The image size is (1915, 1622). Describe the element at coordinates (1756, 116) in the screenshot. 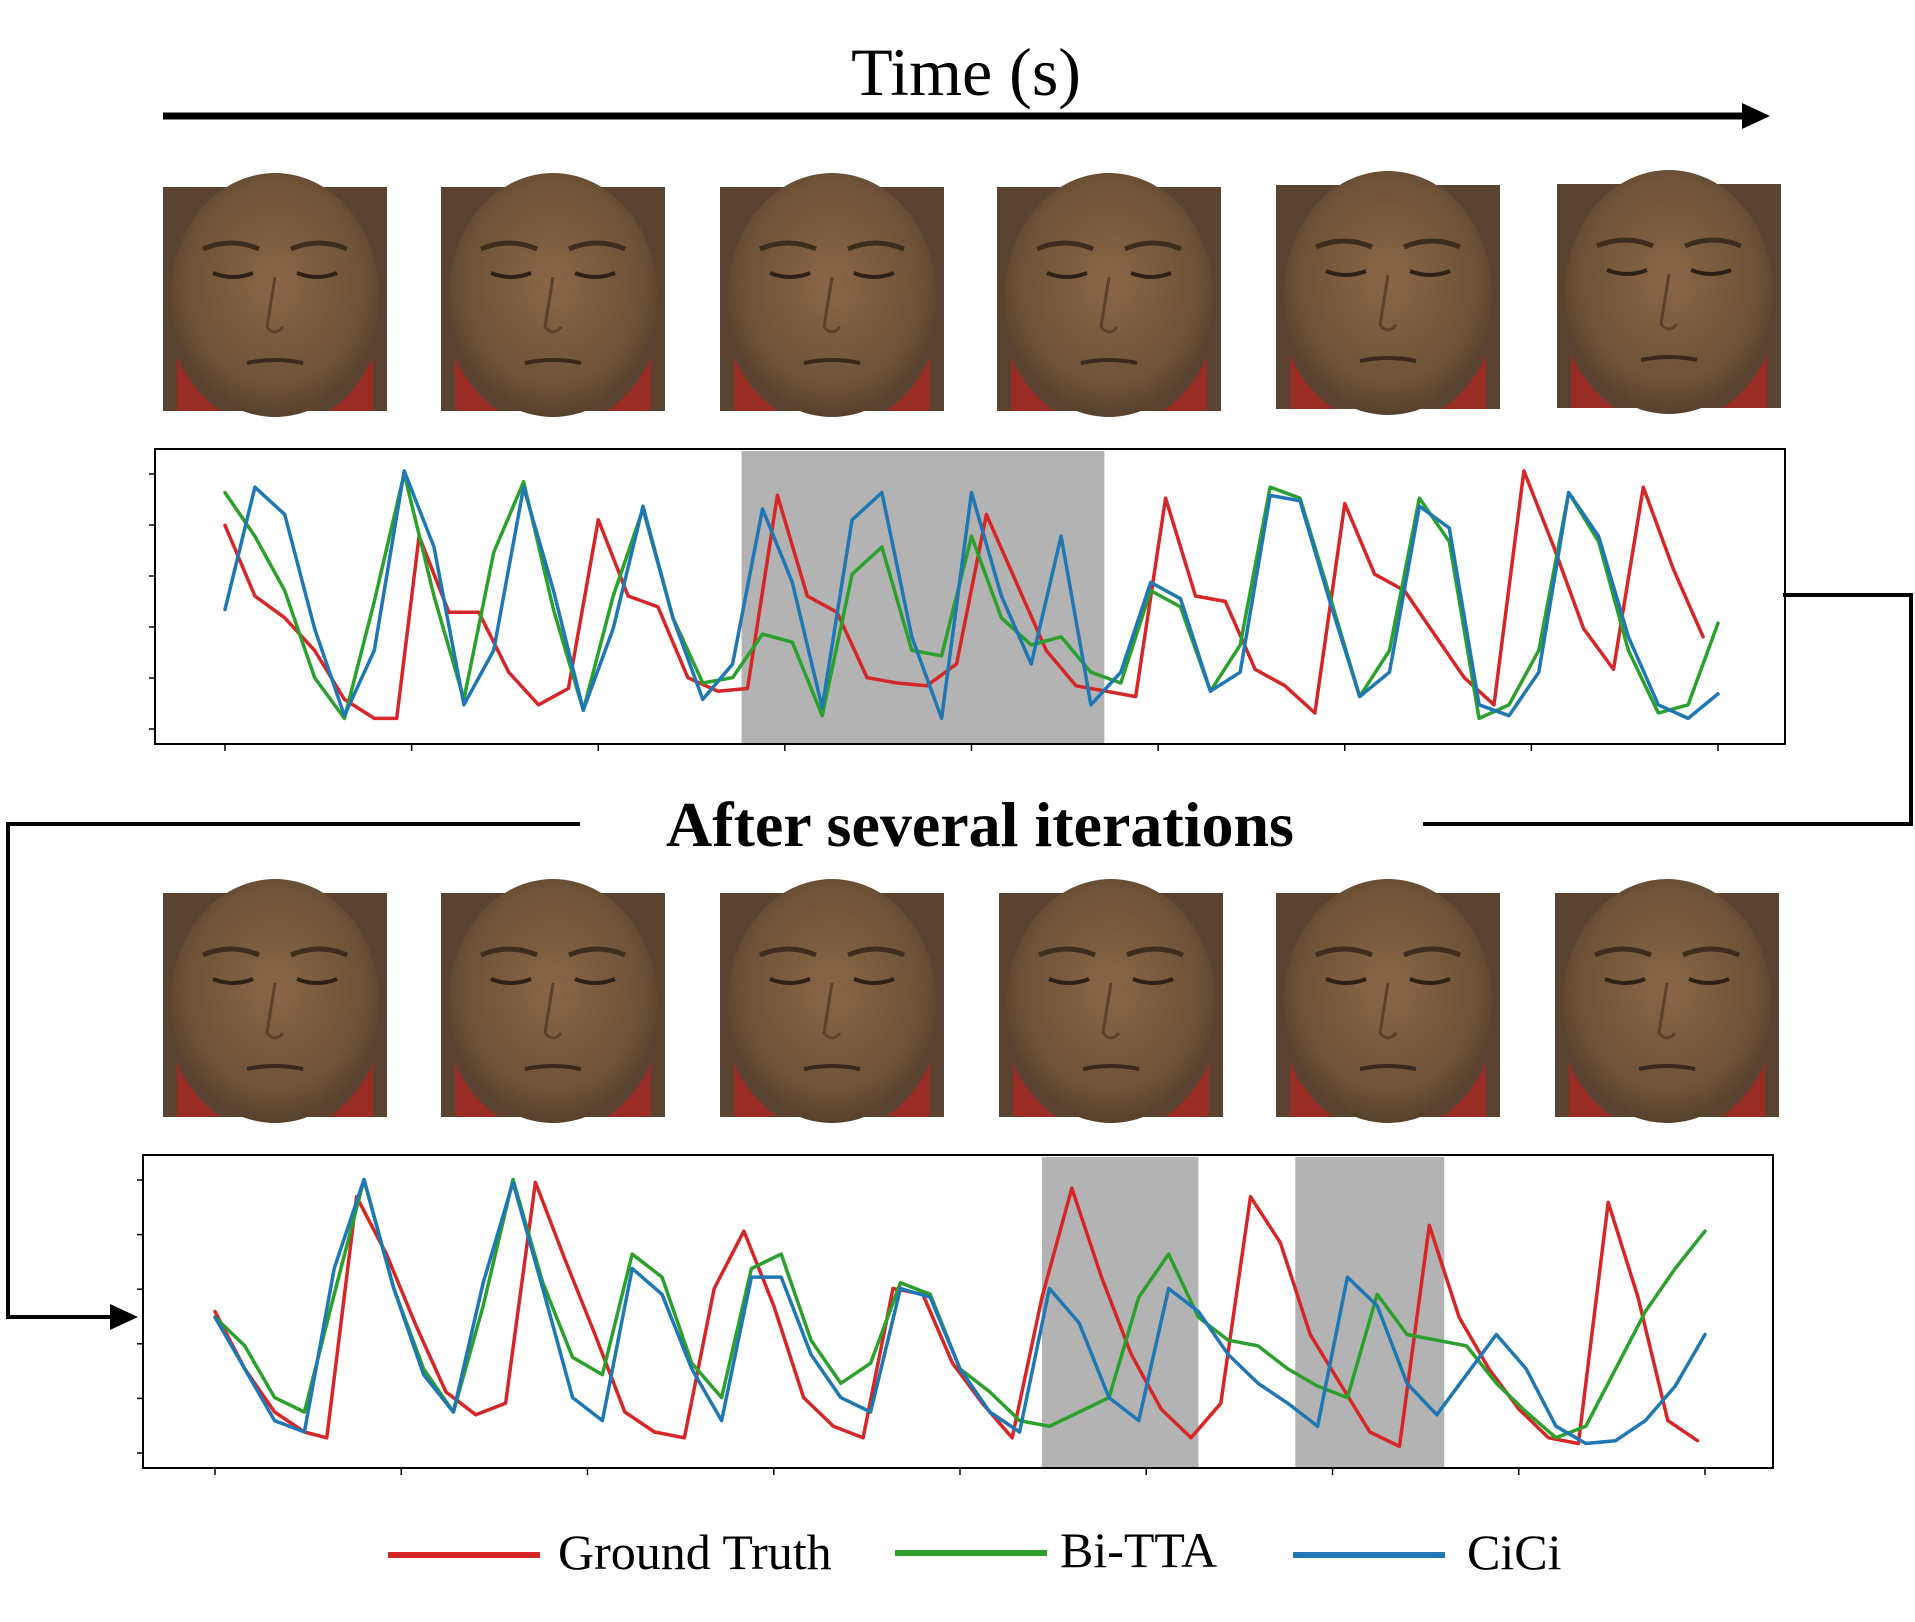

I see `time-arrow-head` at that location.